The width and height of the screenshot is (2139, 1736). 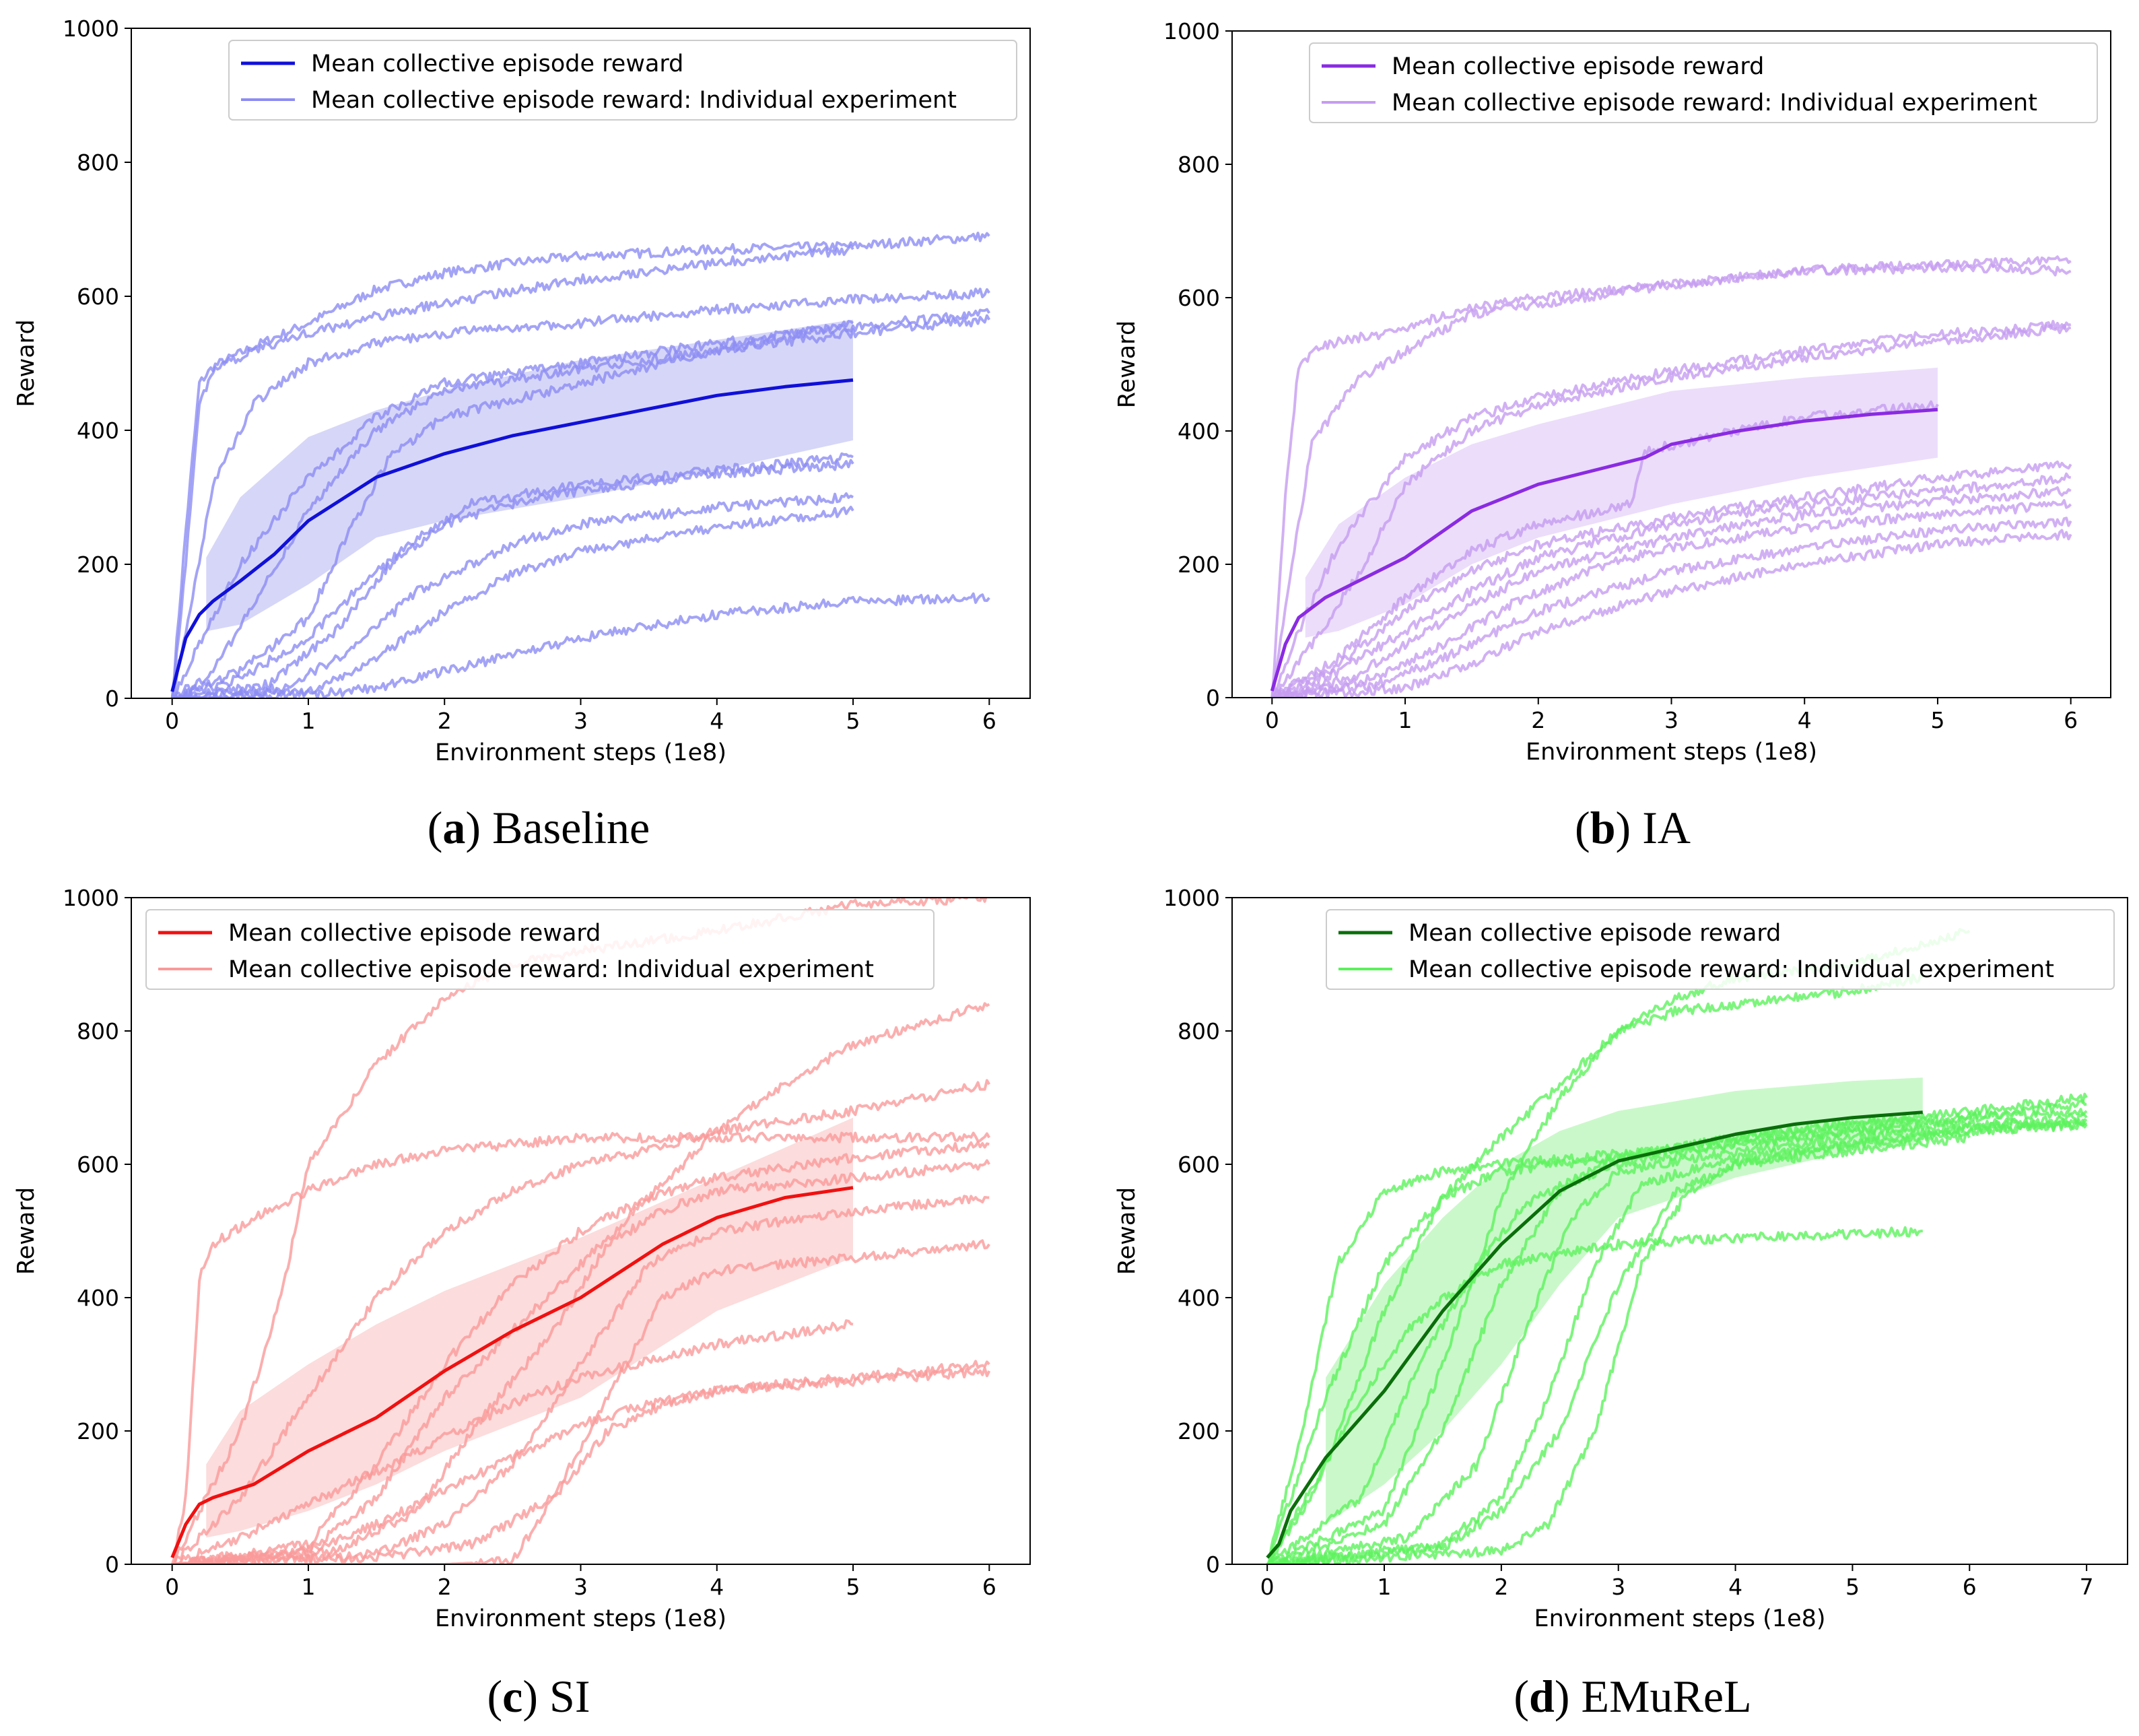 I want to click on caption-title: SI, so click(x=569, y=1696).